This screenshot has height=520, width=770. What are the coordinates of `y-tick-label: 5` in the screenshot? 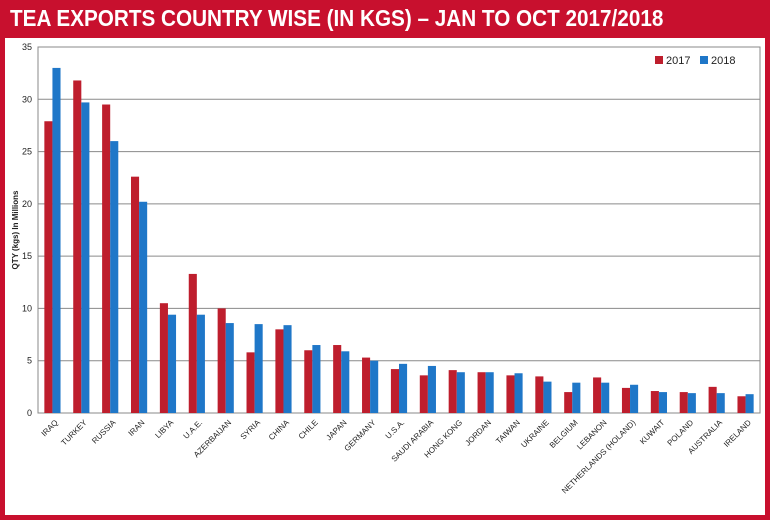 It's located at (29, 361).